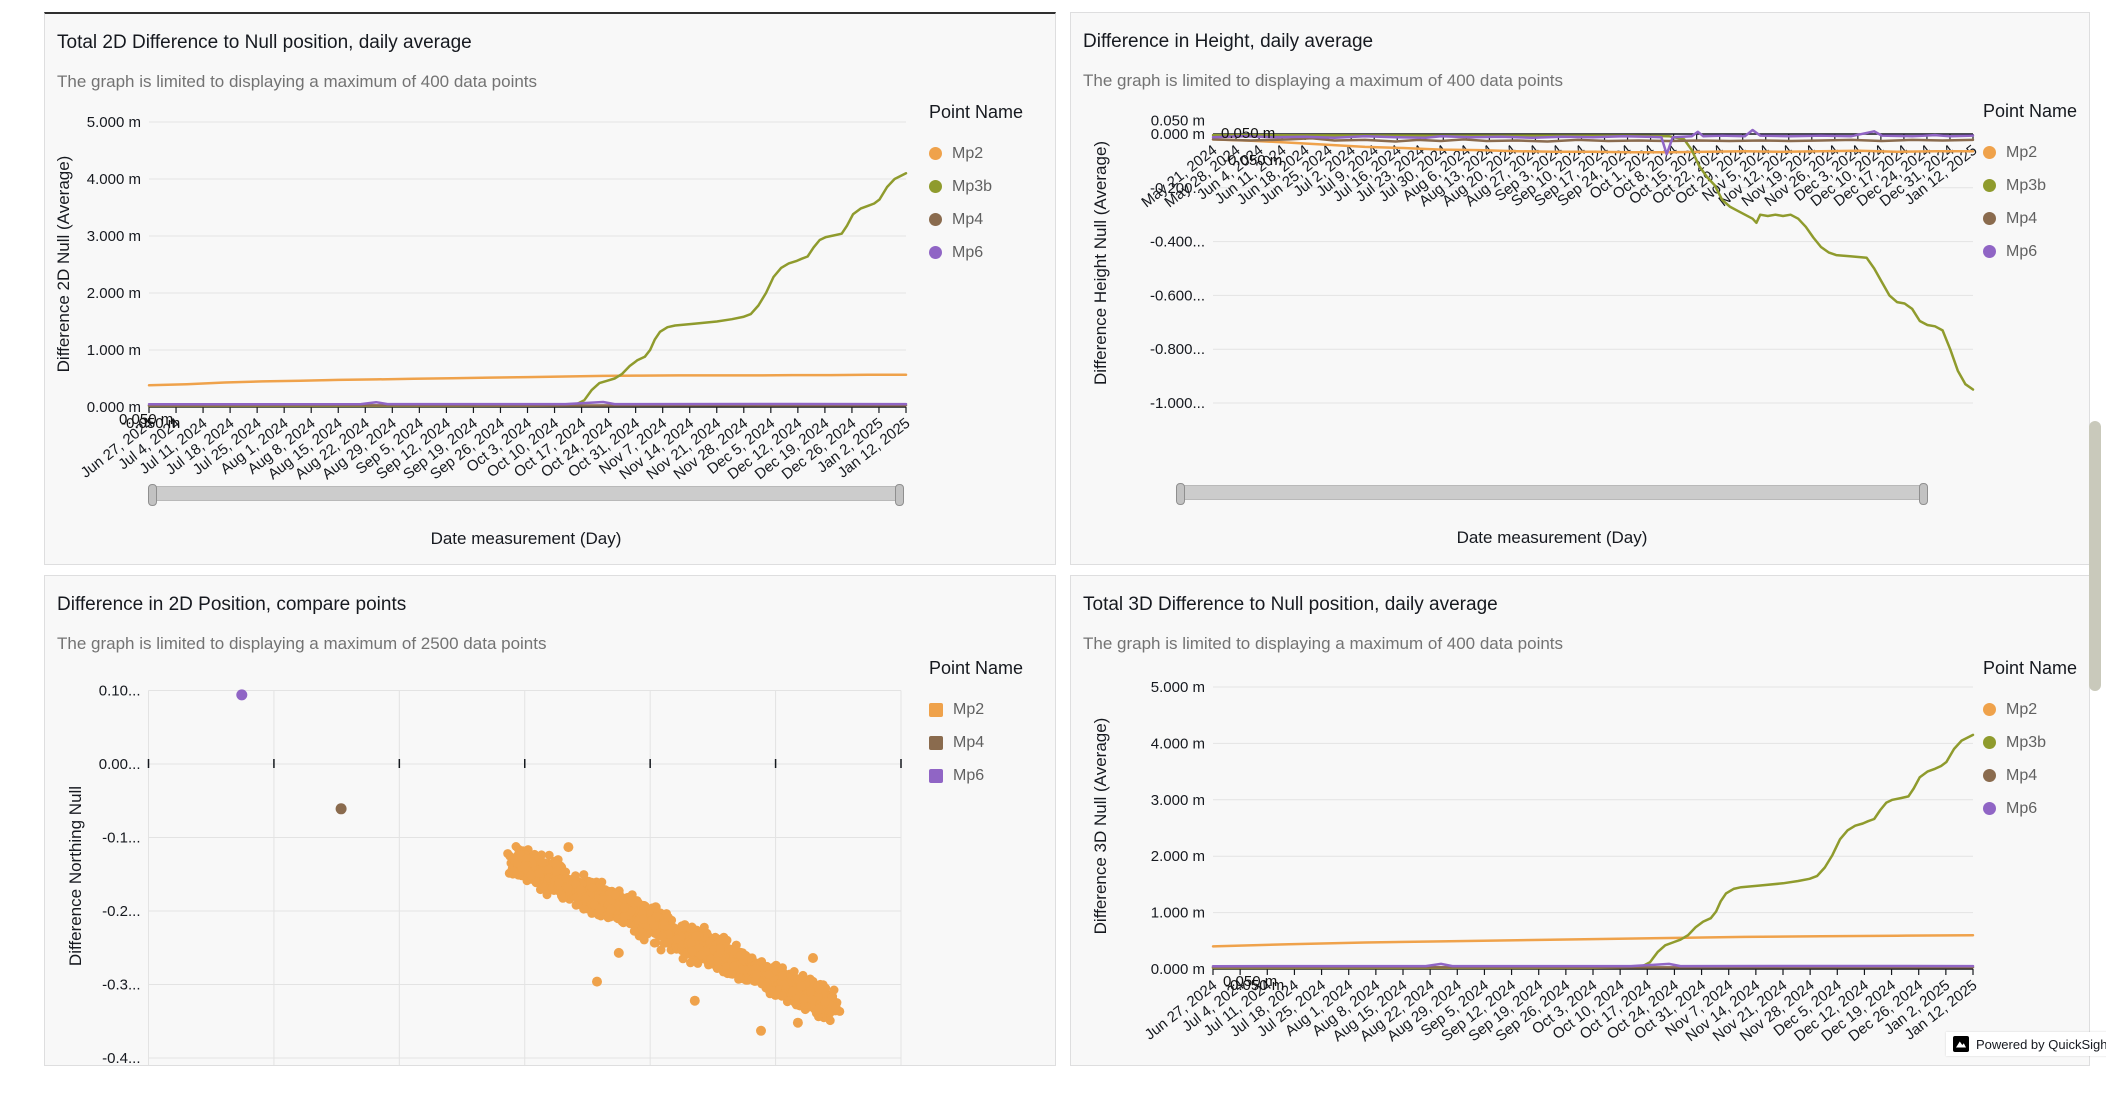  What do you see at coordinates (1228, 41) in the screenshot?
I see `panel-title: Difference in Height, daily average` at bounding box center [1228, 41].